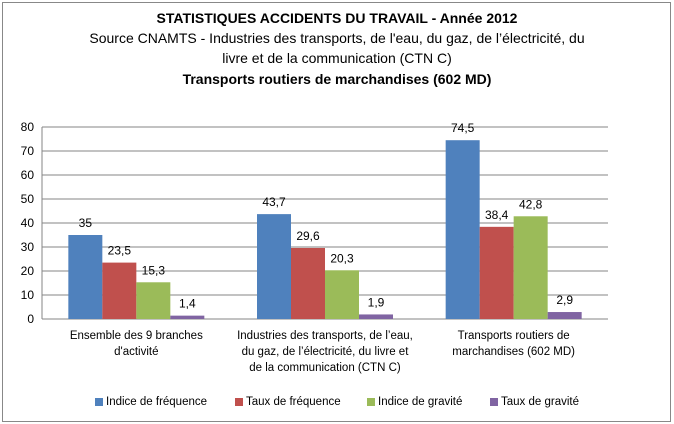 The width and height of the screenshot is (674, 424). Describe the element at coordinates (274, 202) in the screenshot. I see `data-label: 43,7` at that location.